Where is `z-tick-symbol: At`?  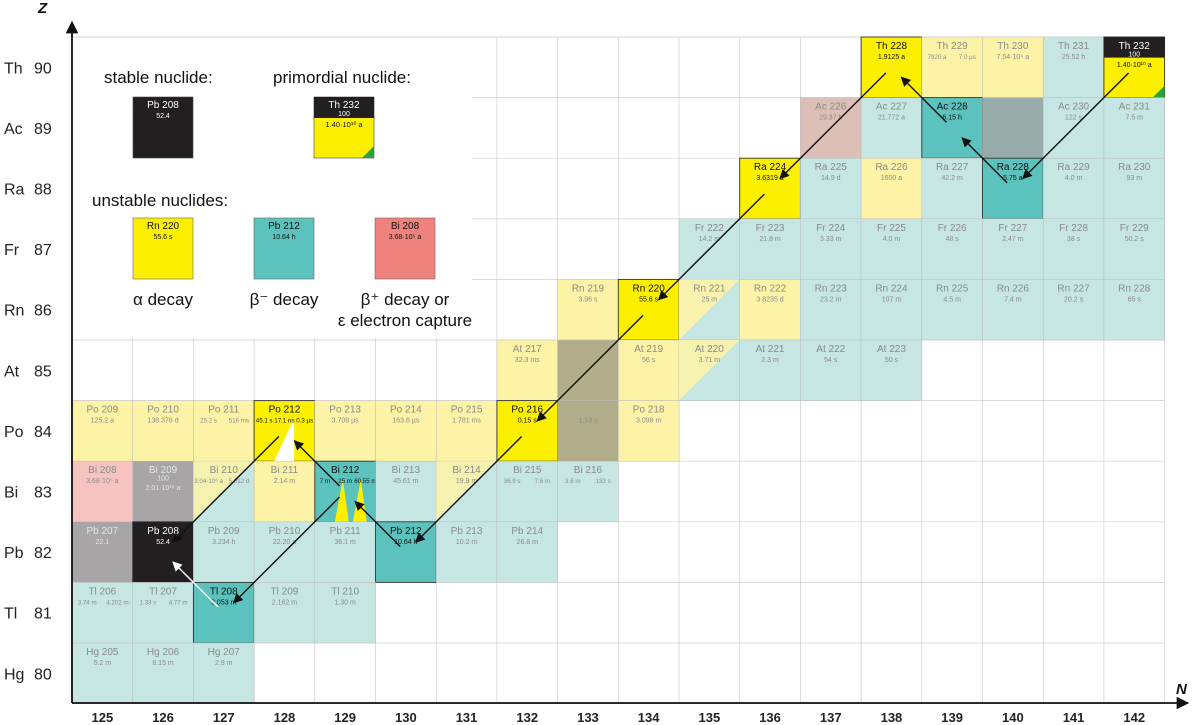
z-tick-symbol: At is located at coordinates (12, 371).